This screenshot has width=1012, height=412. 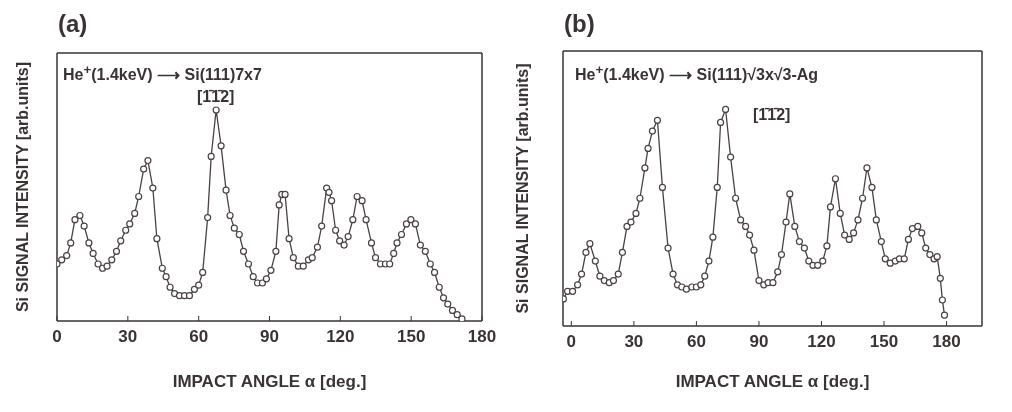 What do you see at coordinates (162, 73) in the screenshot?
I see `text: He$^{+}$(1.4keV) ⟶ Si(111)7x7` at bounding box center [162, 73].